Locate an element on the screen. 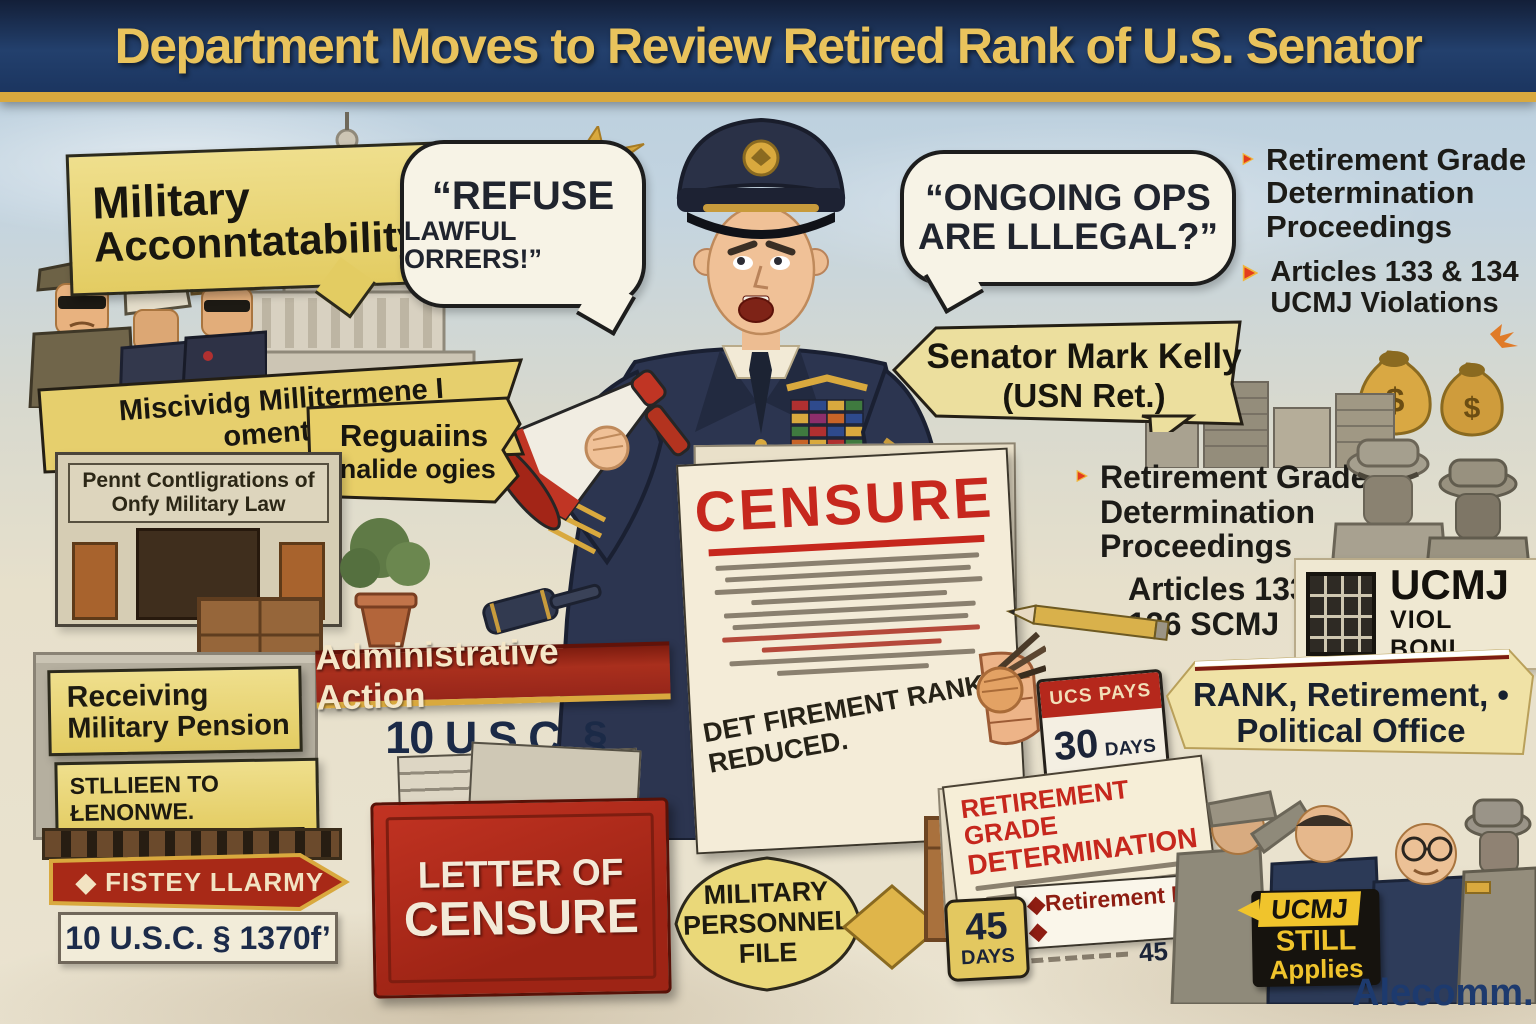 This screenshot has width=1536, height=1024. pension-line2: Military Pension is located at coordinates (178, 726).